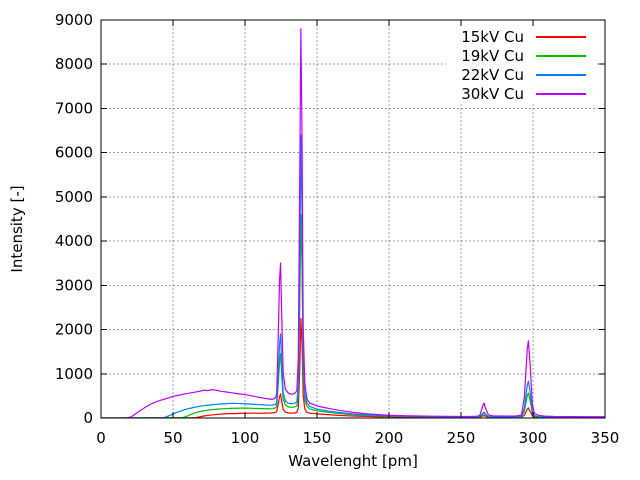 The image size is (640, 480). I want to click on y-tick-label: 6000, so click(74, 153).